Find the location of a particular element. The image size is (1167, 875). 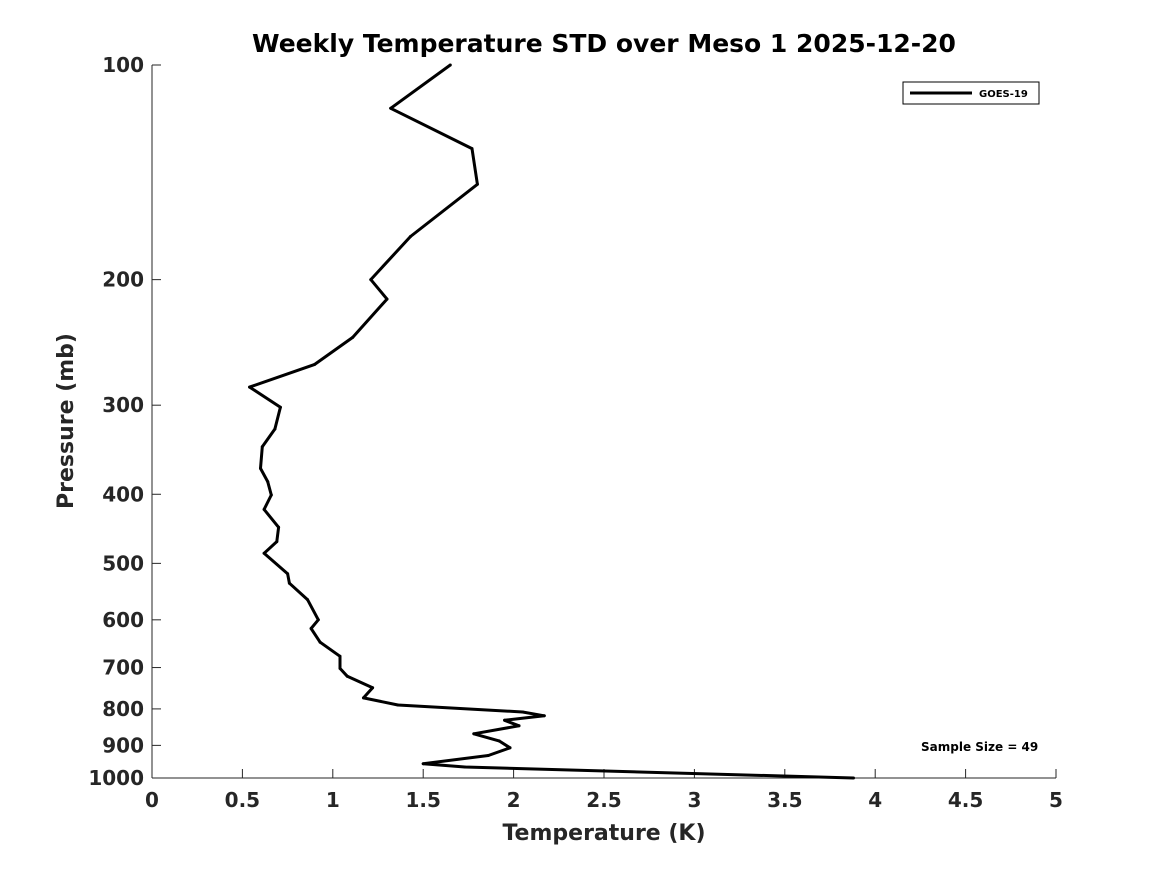

x-tick-label: 2.5 is located at coordinates (603, 800).